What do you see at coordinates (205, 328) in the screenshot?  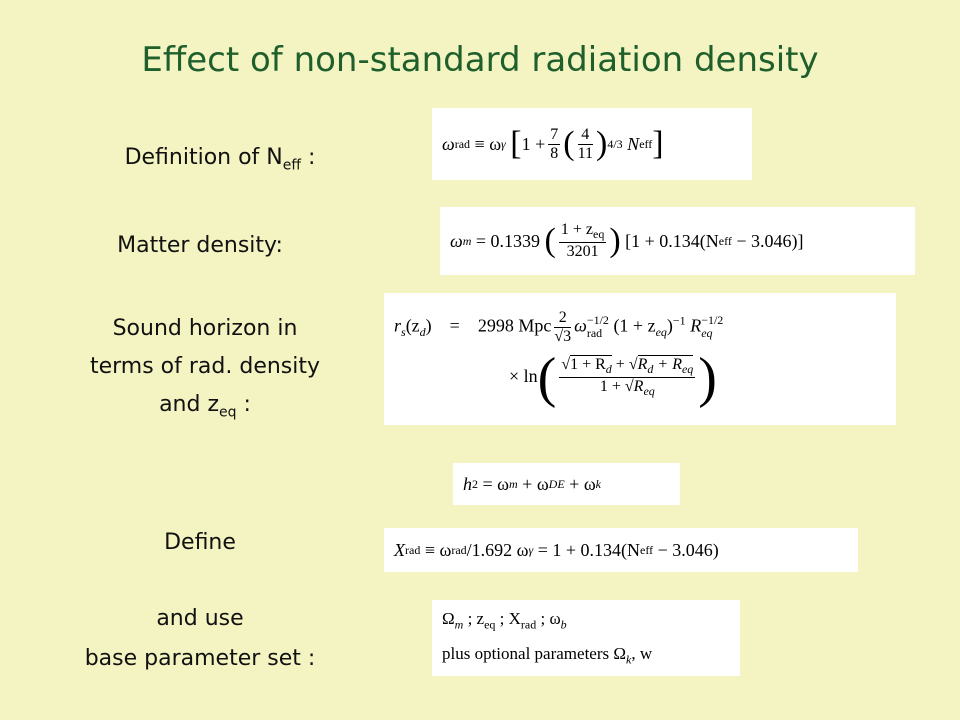 I see `text-piece: Sound horizon in` at bounding box center [205, 328].